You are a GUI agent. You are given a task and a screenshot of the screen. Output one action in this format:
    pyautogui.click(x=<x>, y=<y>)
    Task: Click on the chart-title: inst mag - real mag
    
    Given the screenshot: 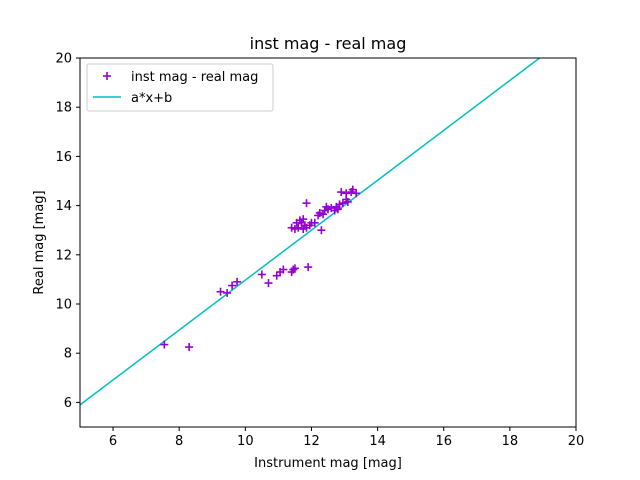 What is the action you would take?
    pyautogui.click(x=328, y=43)
    